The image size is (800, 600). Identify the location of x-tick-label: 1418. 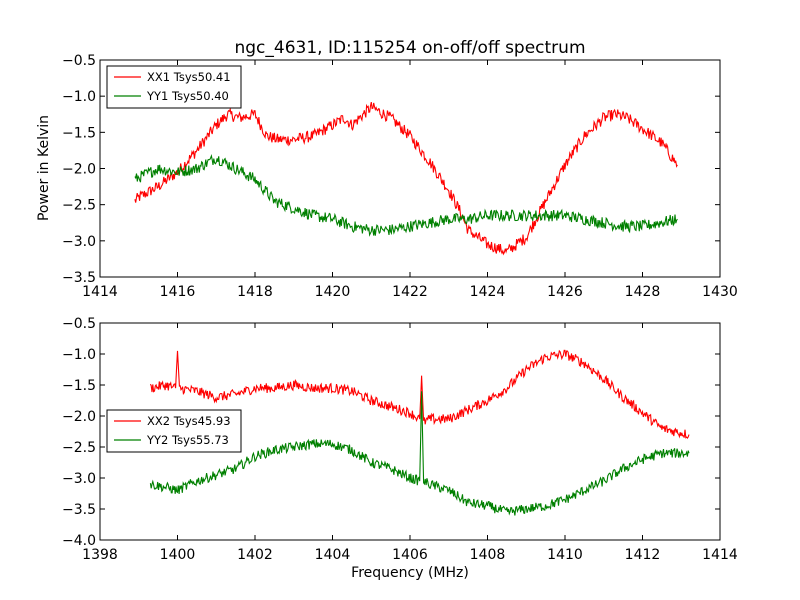
(255, 292).